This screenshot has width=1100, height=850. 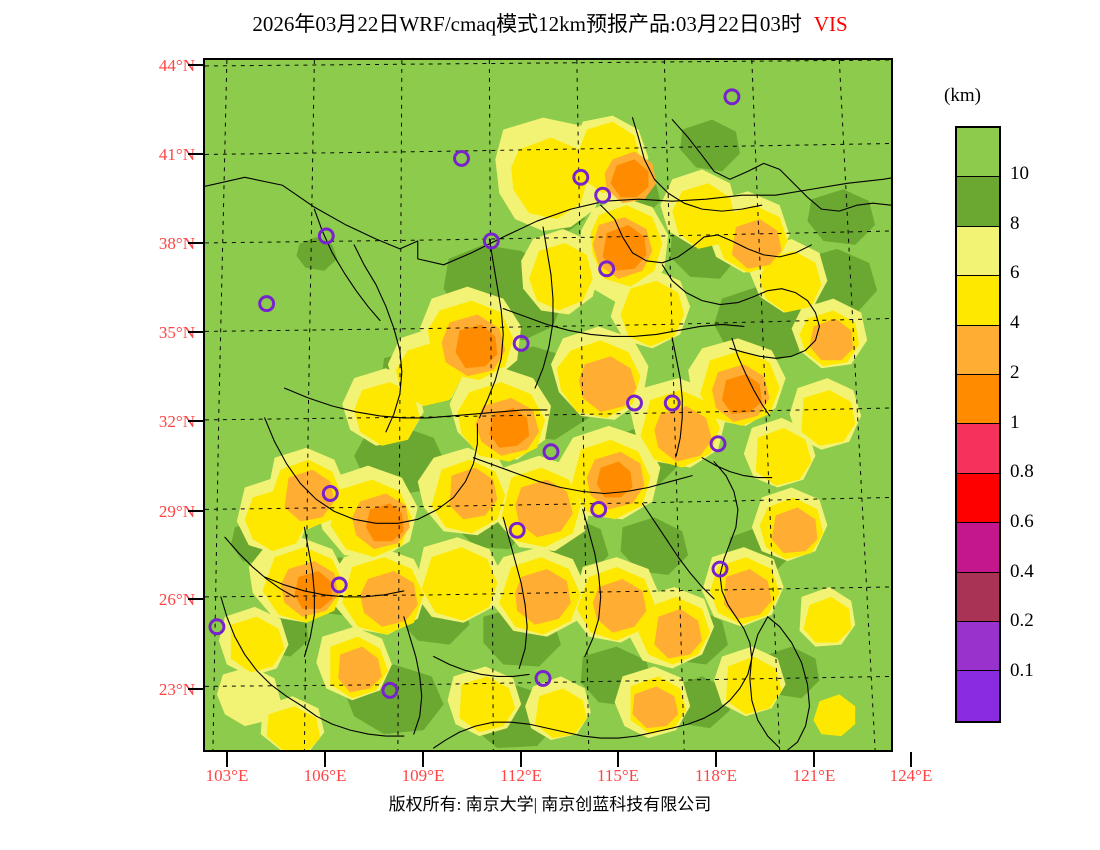 What do you see at coordinates (978, 449) in the screenshot?
I see `colorbar-band-0.8-1` at bounding box center [978, 449].